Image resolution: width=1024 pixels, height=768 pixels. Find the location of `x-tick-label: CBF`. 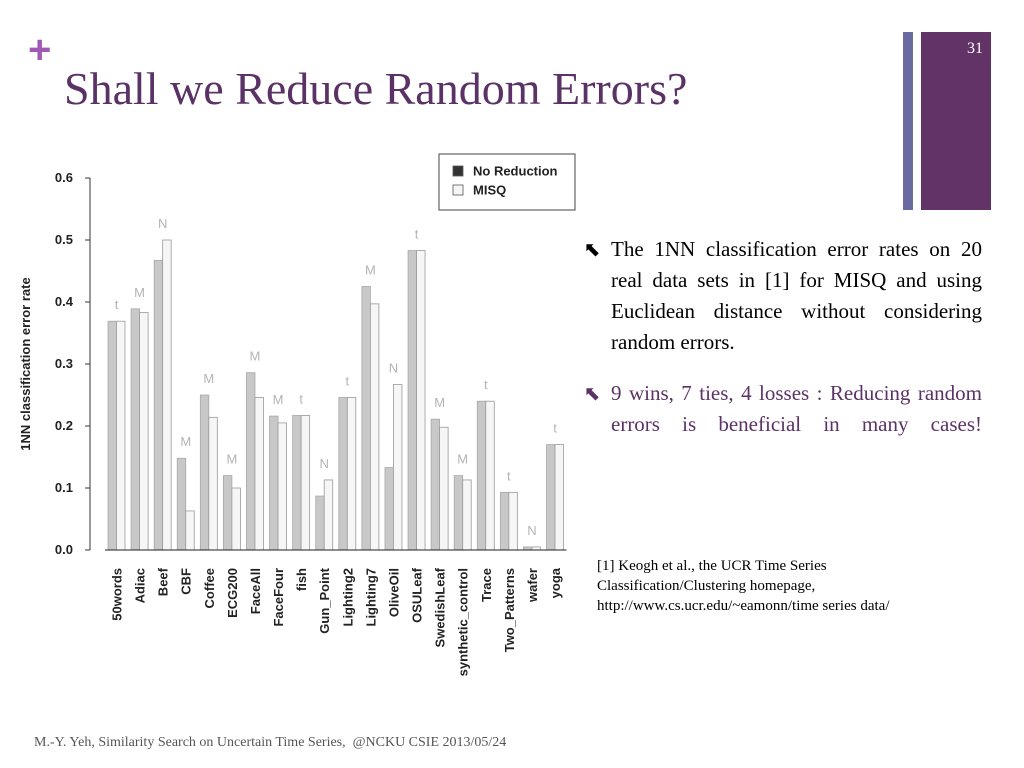

x-tick-label: CBF is located at coordinates (186, 581).